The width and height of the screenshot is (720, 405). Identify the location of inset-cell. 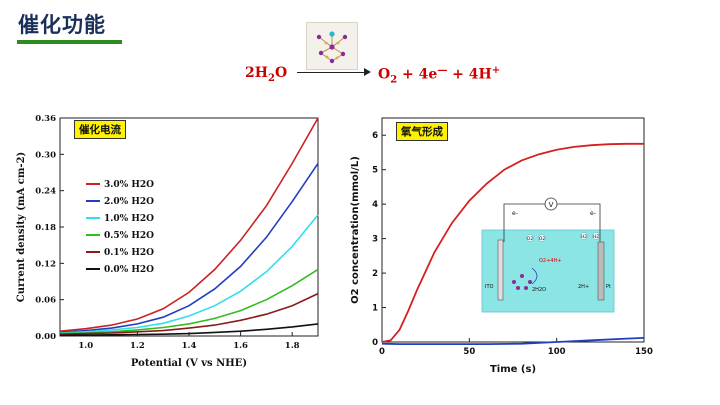
(548, 271).